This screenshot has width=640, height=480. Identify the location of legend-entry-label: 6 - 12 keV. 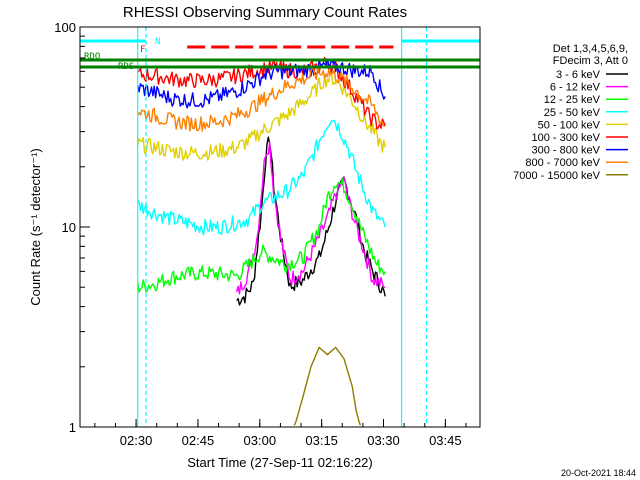
(575, 88).